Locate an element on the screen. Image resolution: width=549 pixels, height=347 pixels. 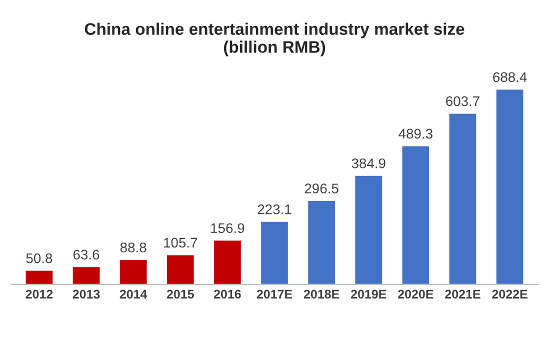
chart-title: China online entertainment industry market size (billion RMB) is located at coordinates (274, 39).